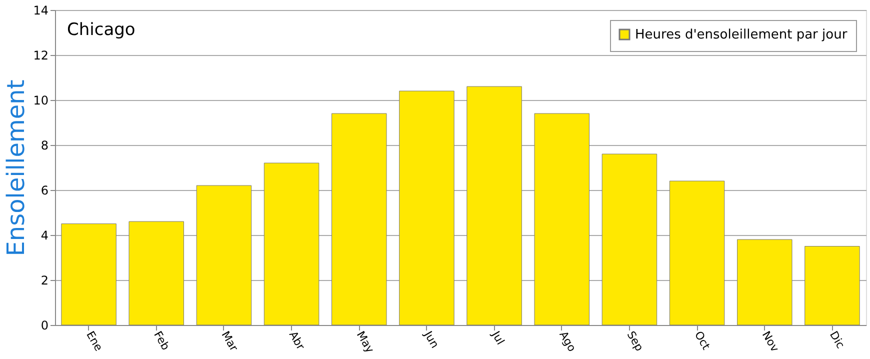  Describe the element at coordinates (161, 340) in the screenshot. I see `x-tick-label: Feb` at that location.